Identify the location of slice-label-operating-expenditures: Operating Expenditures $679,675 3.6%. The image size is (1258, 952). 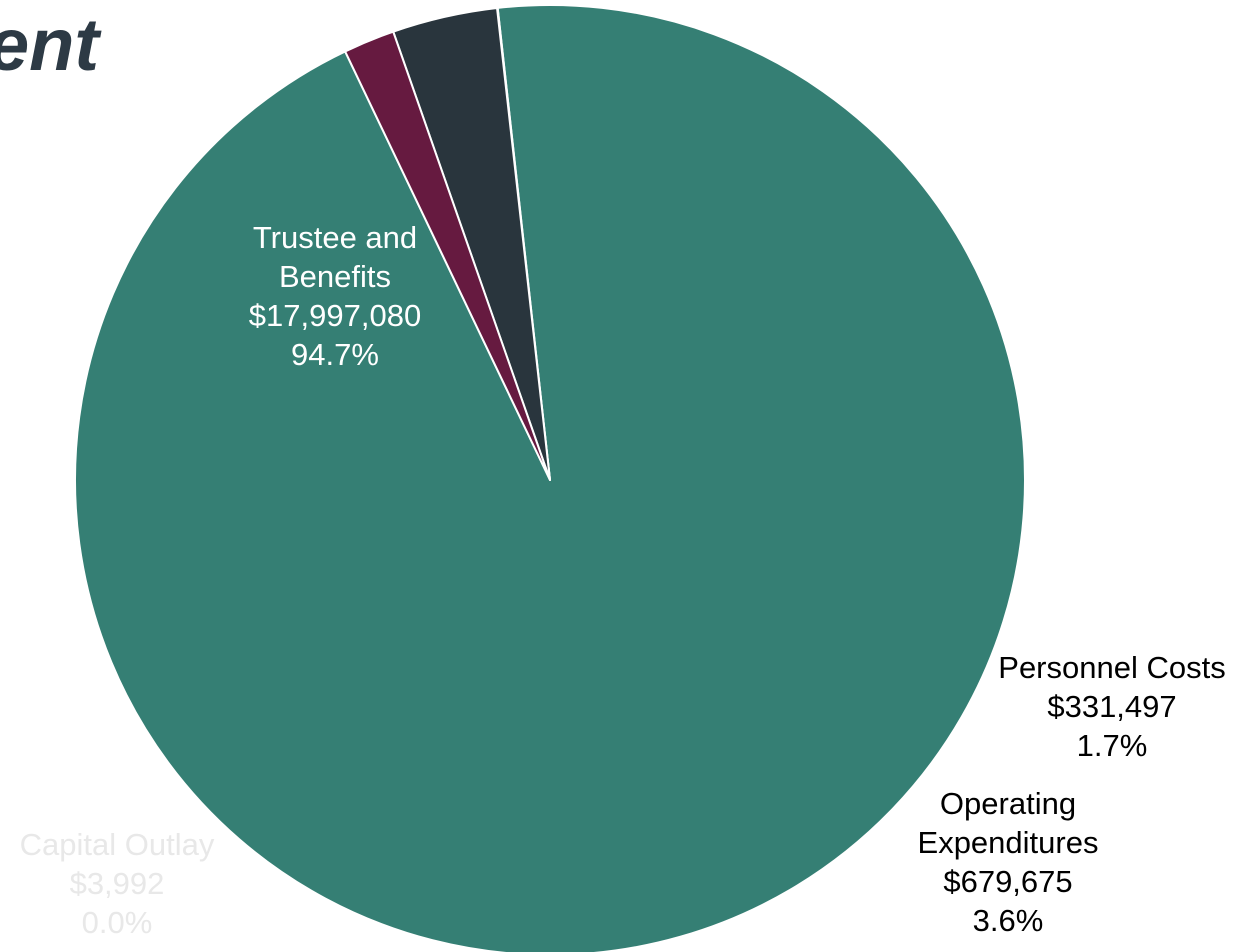
(1008, 862).